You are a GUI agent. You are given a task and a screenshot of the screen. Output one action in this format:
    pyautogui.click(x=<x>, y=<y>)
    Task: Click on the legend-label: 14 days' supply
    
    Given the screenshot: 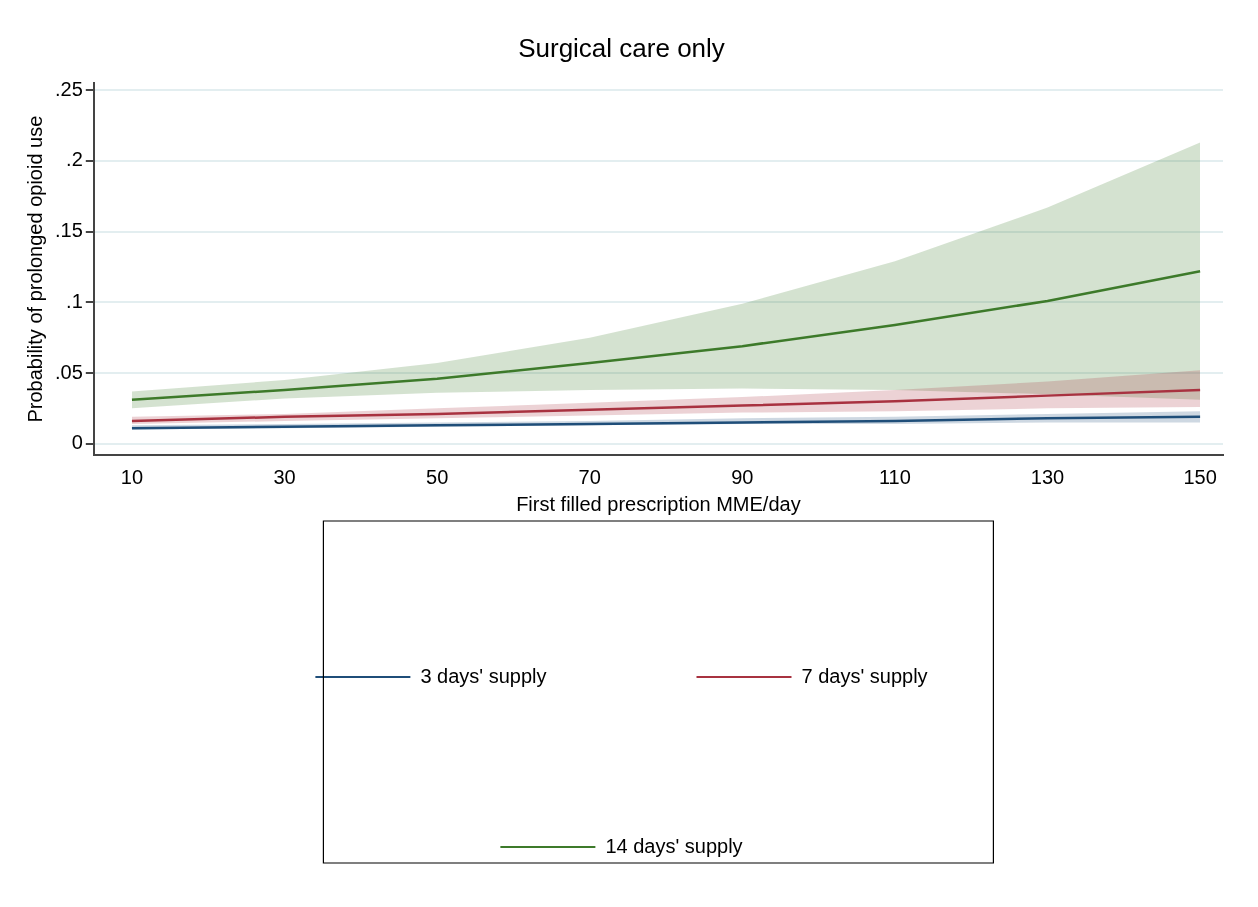 What is the action you would take?
    pyautogui.click(x=674, y=845)
    